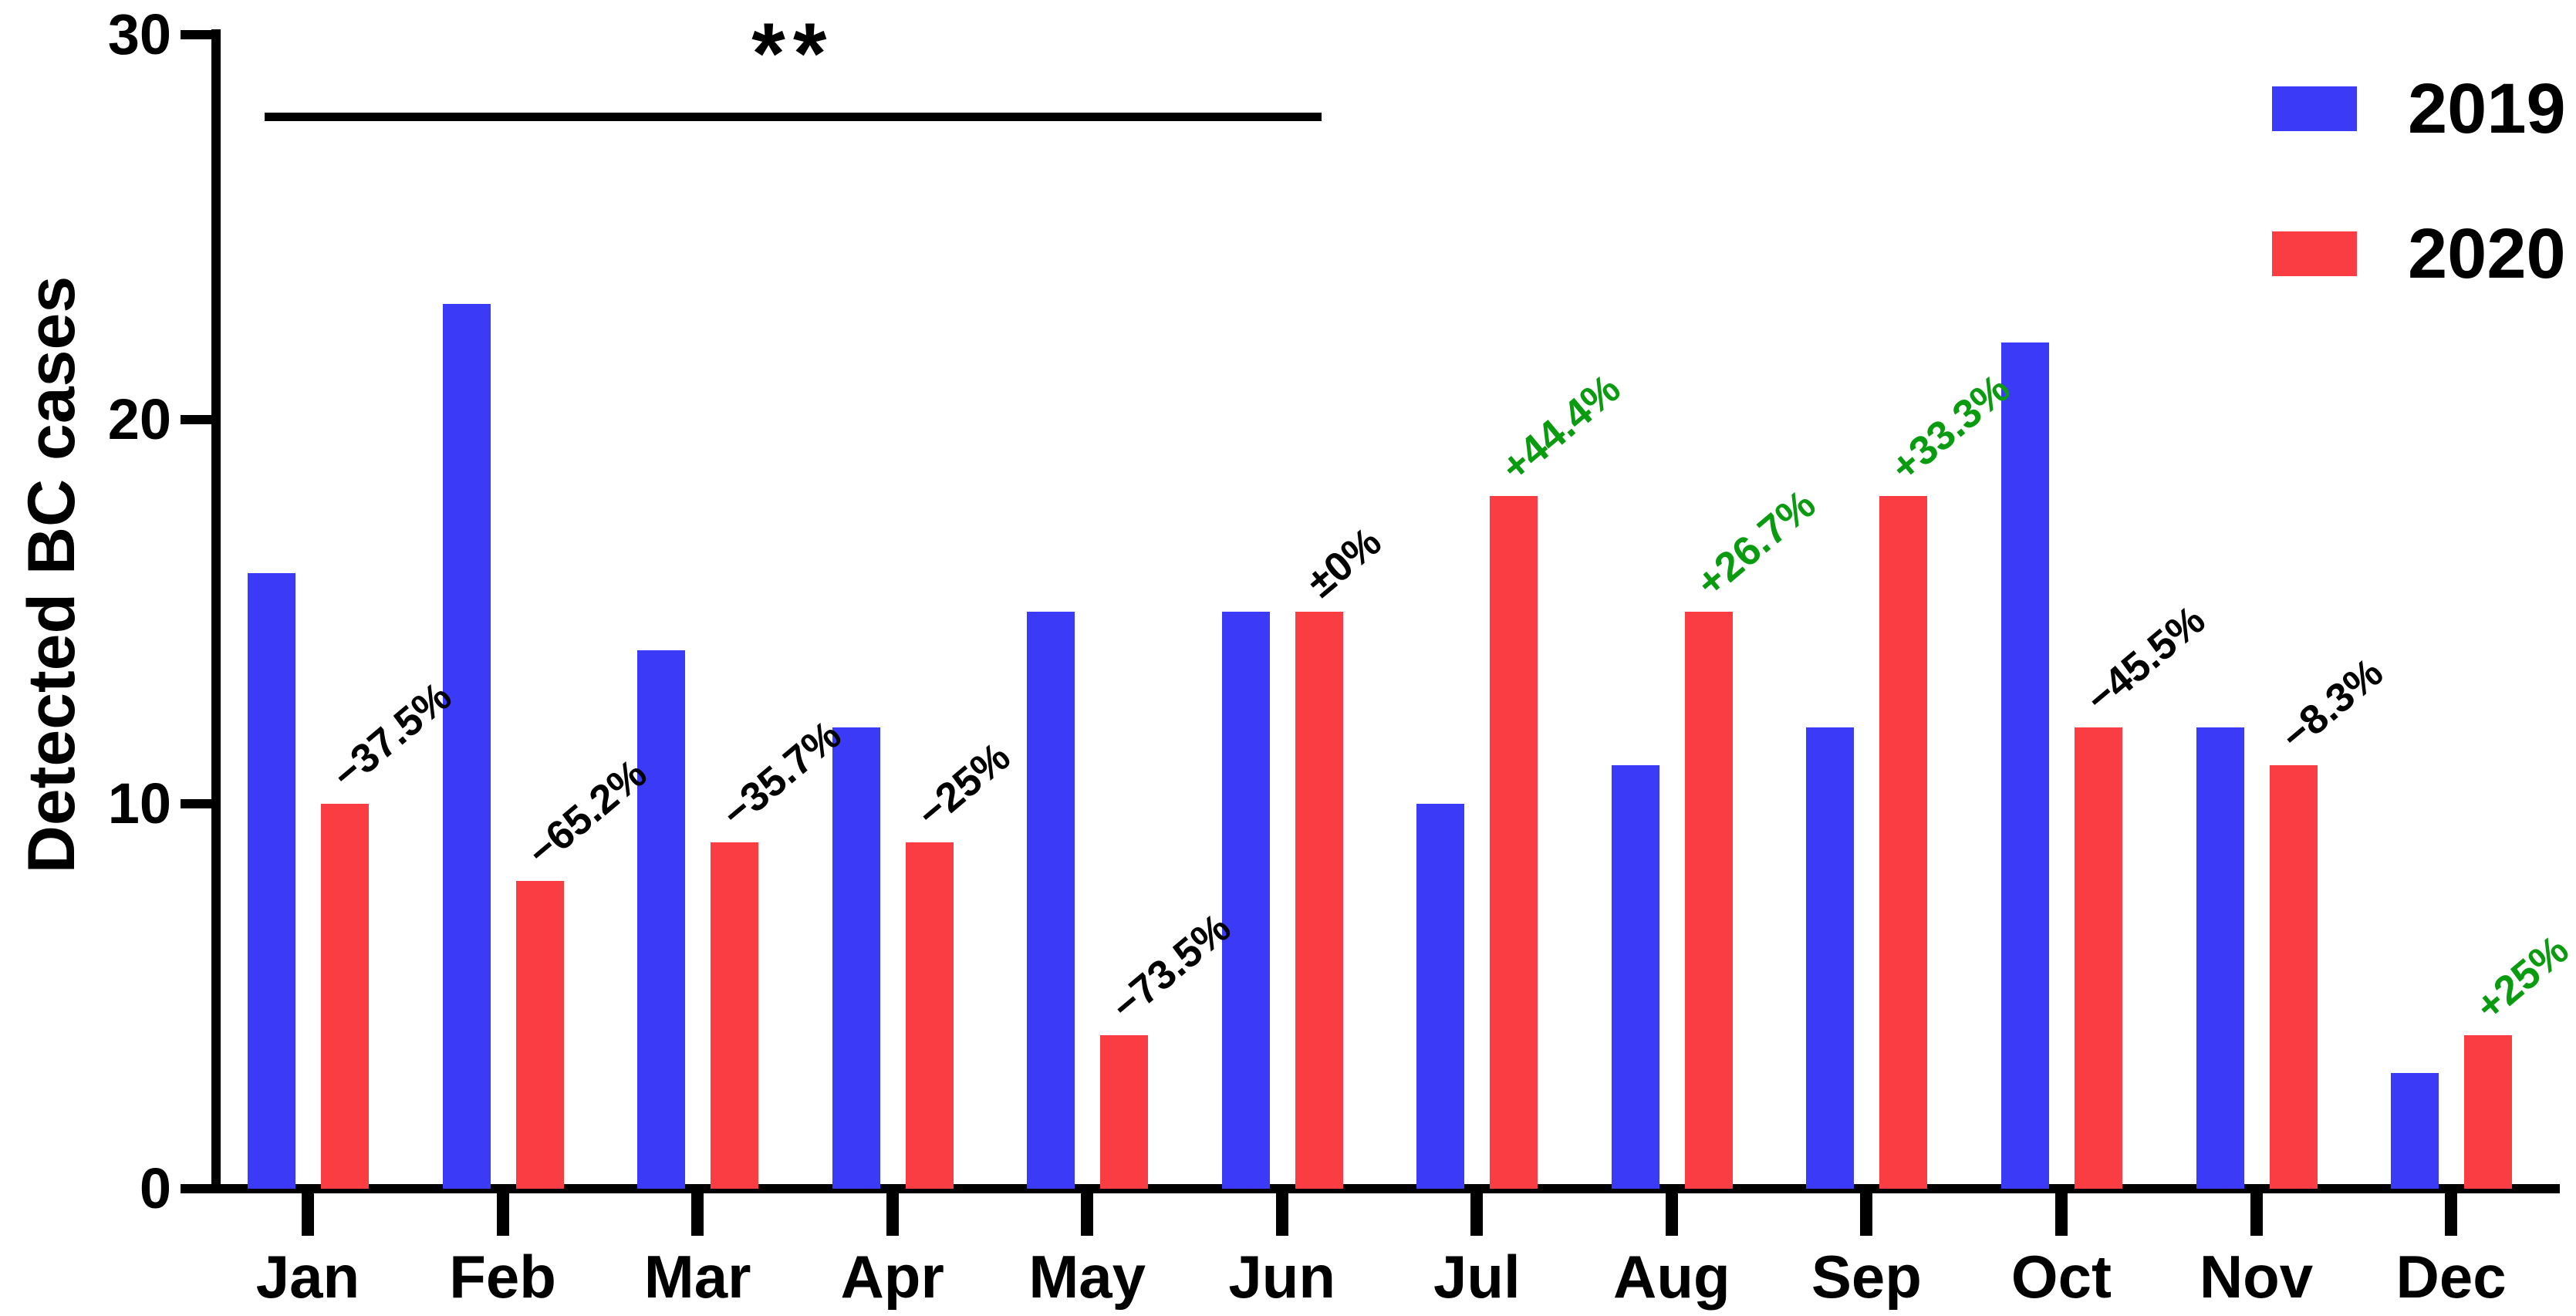  I want to click on bar-2020-aug, so click(1708, 900).